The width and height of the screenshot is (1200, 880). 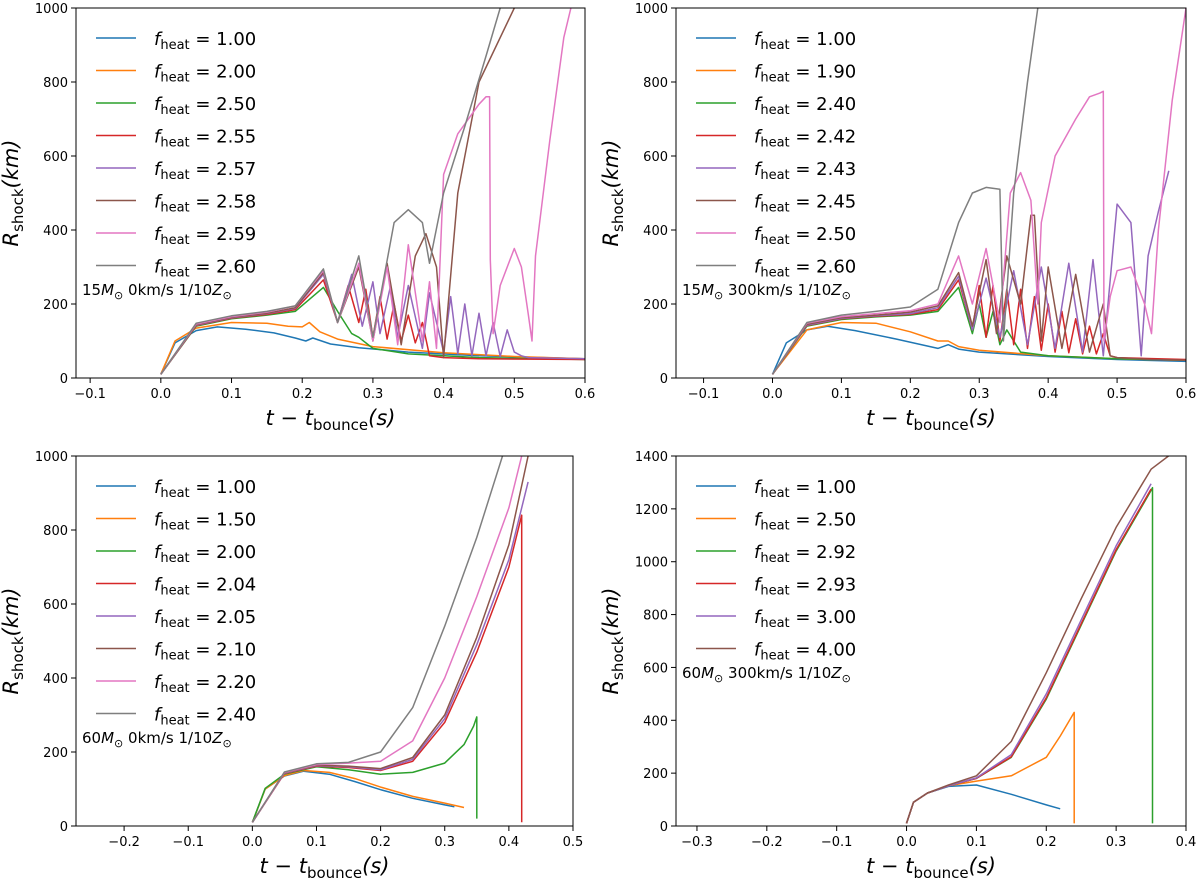 What do you see at coordinates (205, 139) in the screenshot?
I see `legend-label: fheat = 2.55` at bounding box center [205, 139].